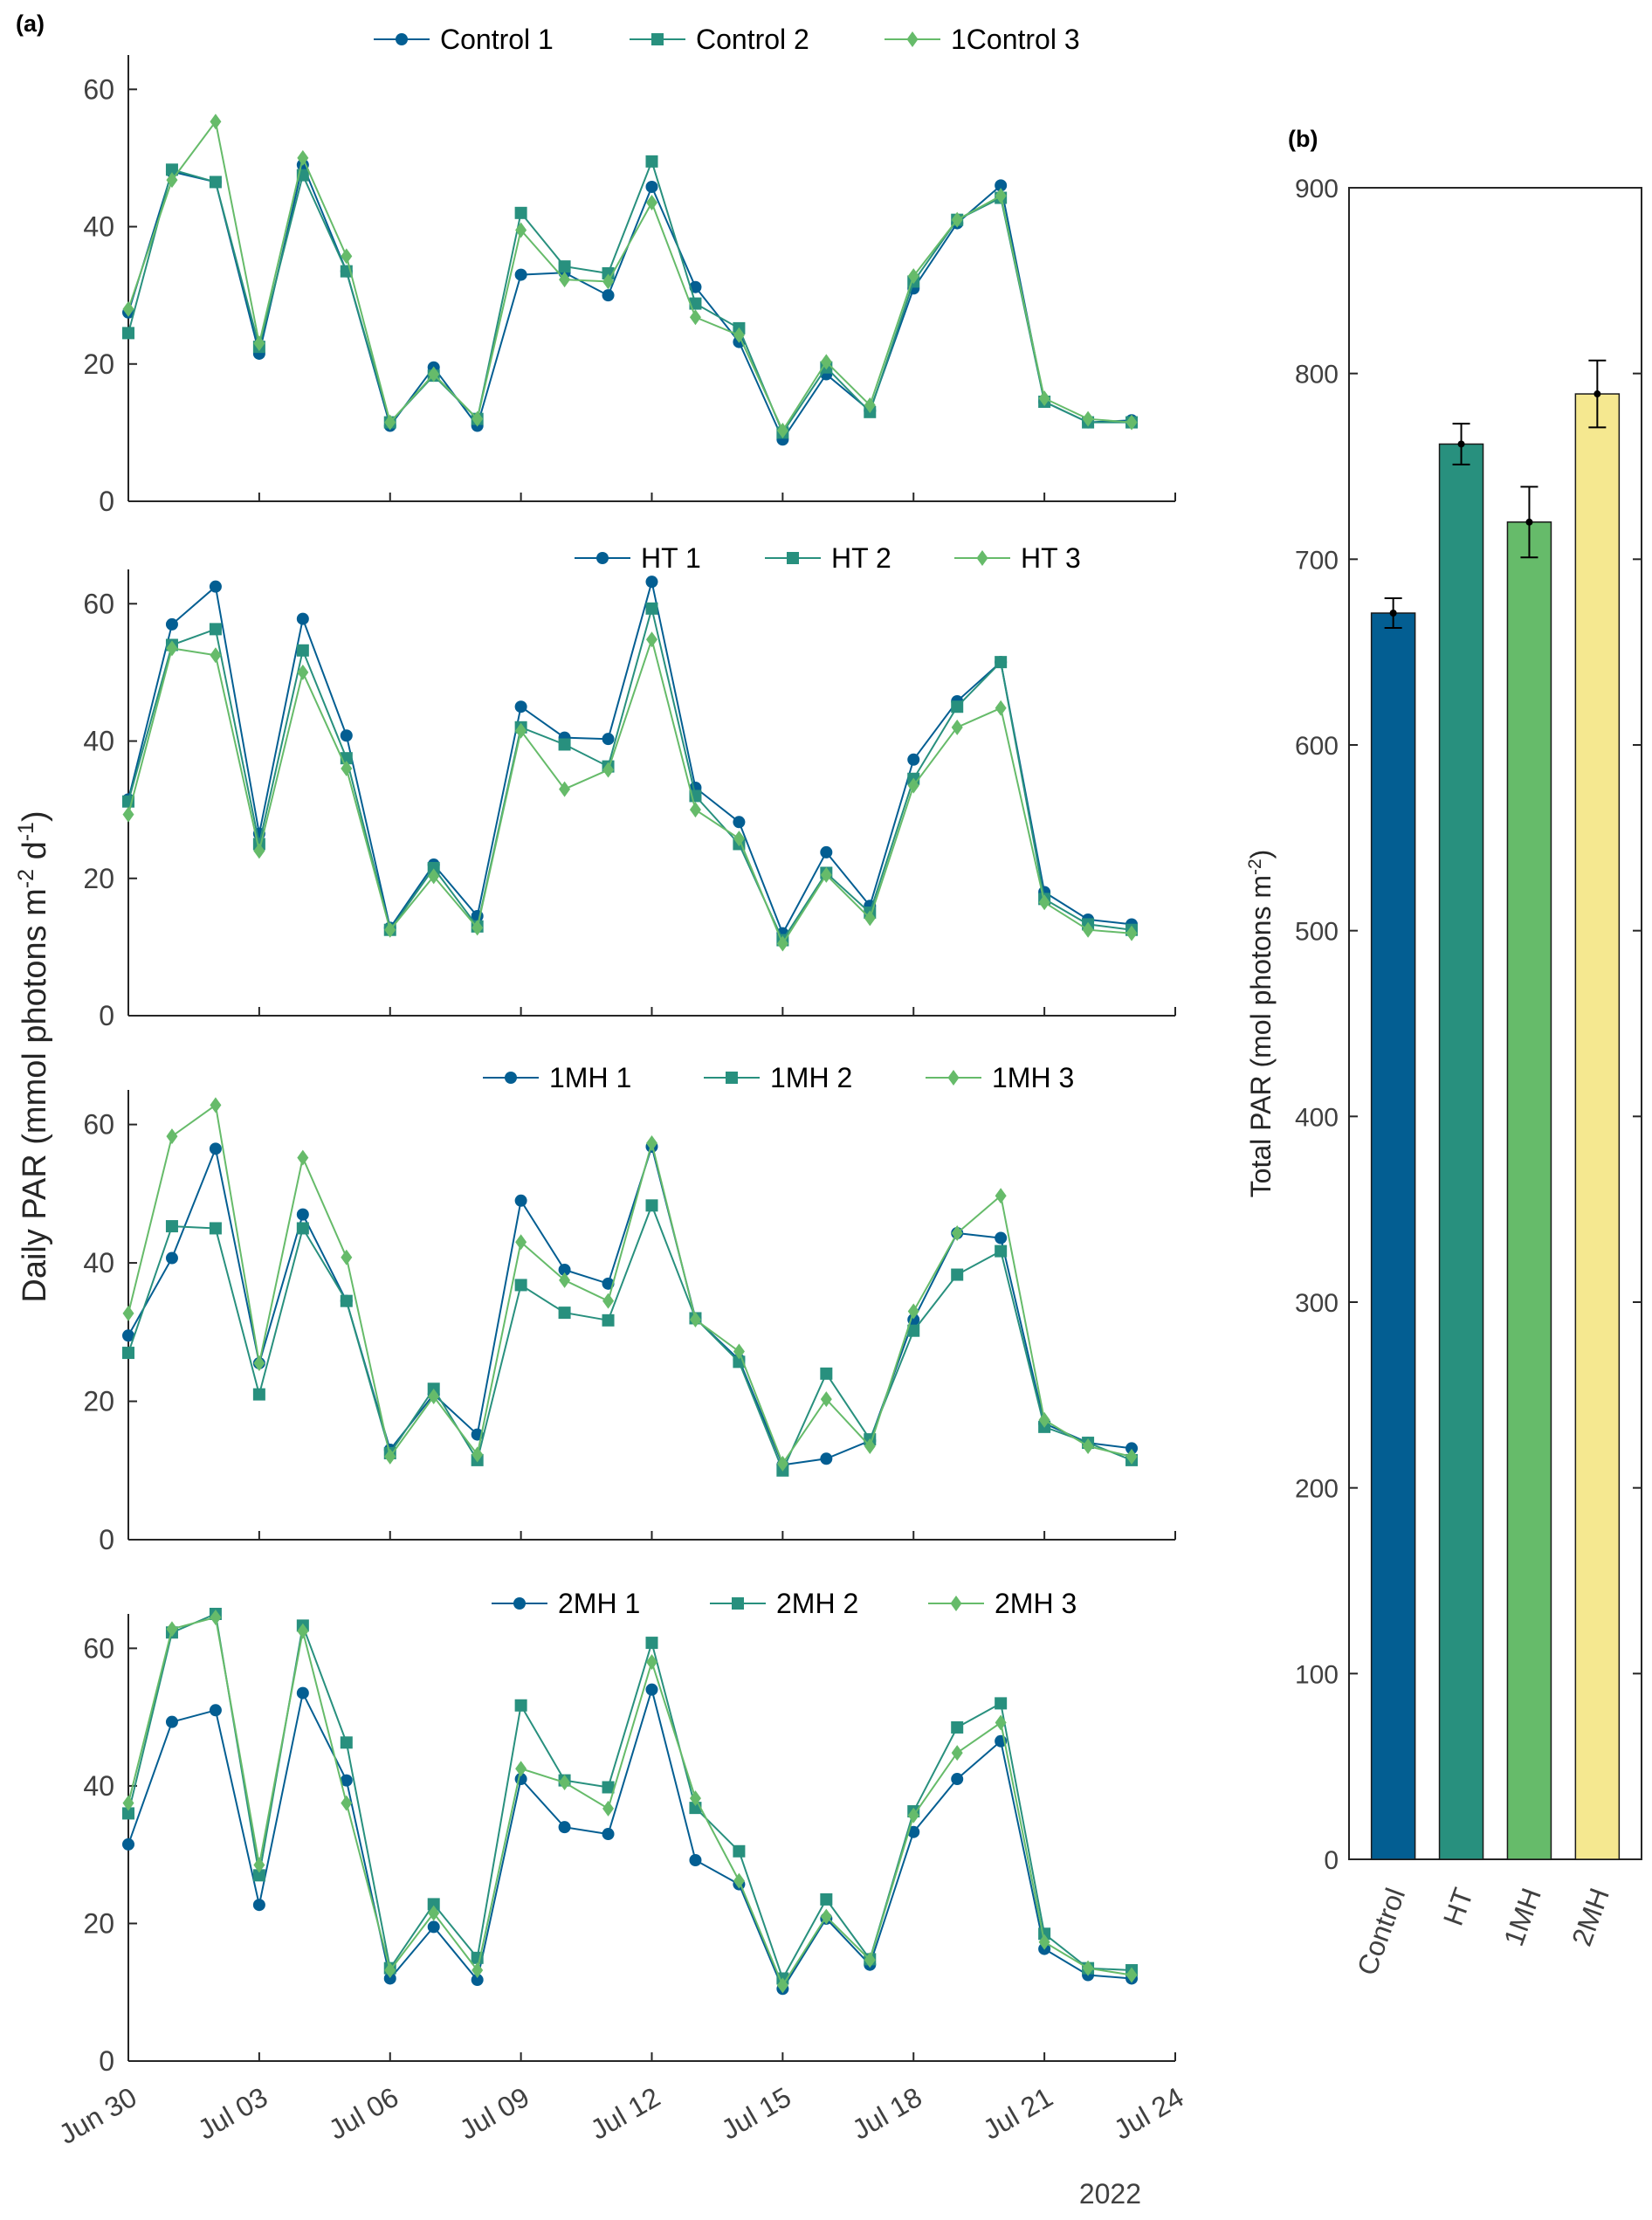 Image resolution: width=1652 pixels, height=2220 pixels. I want to click on y-tick-label: 100, so click(1317, 1674).